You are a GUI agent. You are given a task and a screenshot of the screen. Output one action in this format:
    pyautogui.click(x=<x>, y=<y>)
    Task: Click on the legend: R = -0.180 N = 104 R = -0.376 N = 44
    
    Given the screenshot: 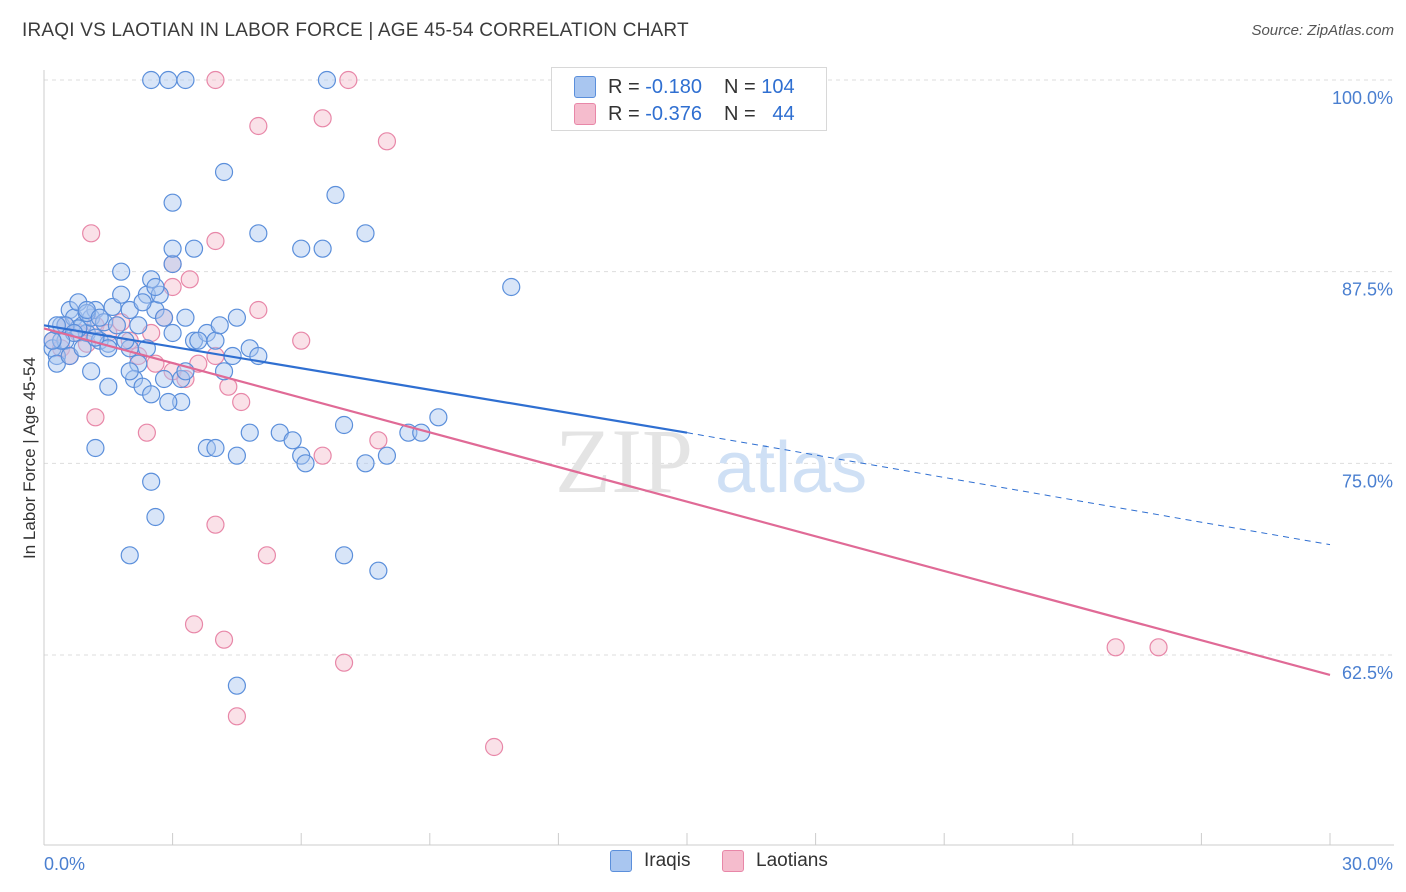 What is the action you would take?
    pyautogui.click(x=689, y=99)
    